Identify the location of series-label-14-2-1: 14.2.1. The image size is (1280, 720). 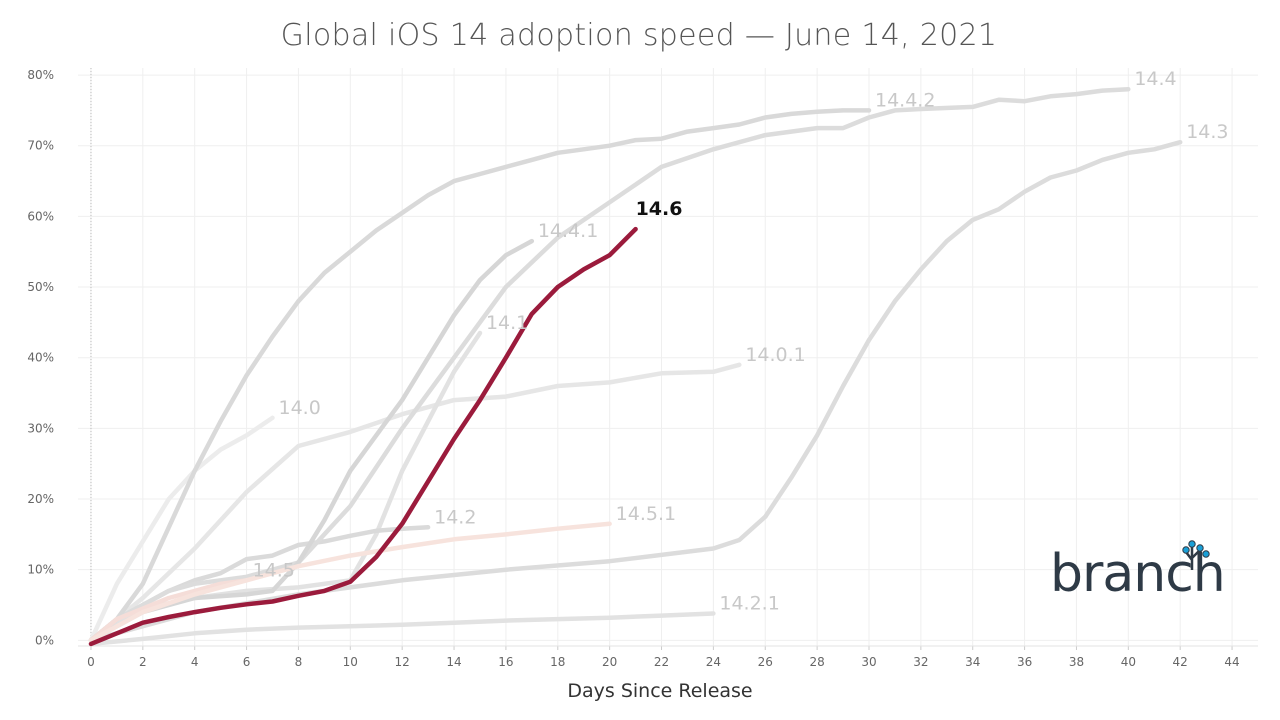
(749, 603).